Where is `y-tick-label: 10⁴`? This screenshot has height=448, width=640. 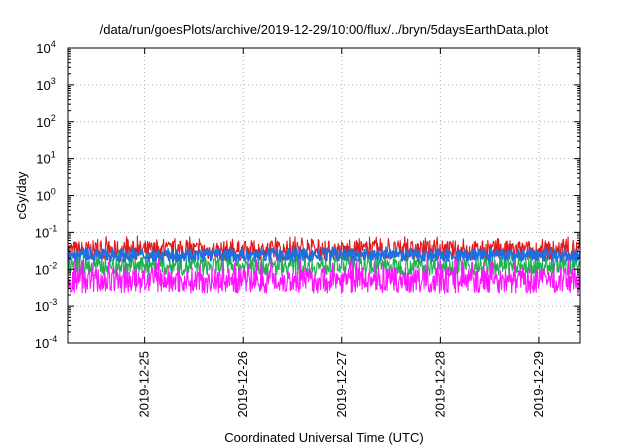
y-tick-label: 10⁴ is located at coordinates (45, 47).